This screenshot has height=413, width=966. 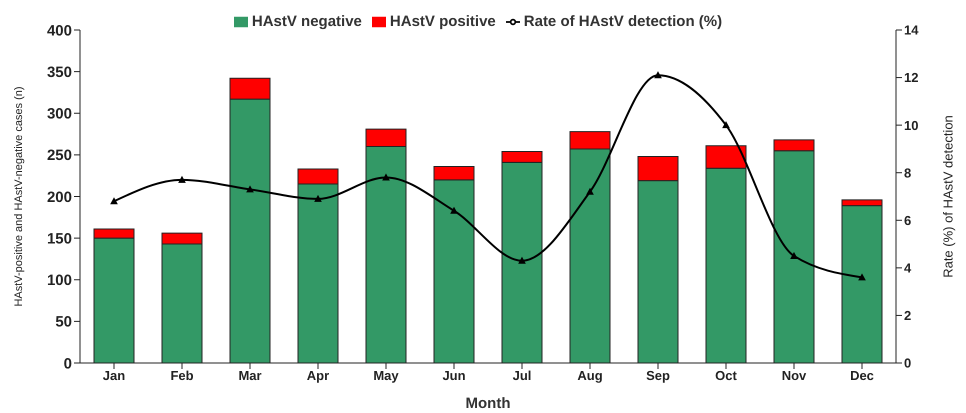 What do you see at coordinates (59, 197) in the screenshot?
I see `y-tick-label: 200` at bounding box center [59, 197].